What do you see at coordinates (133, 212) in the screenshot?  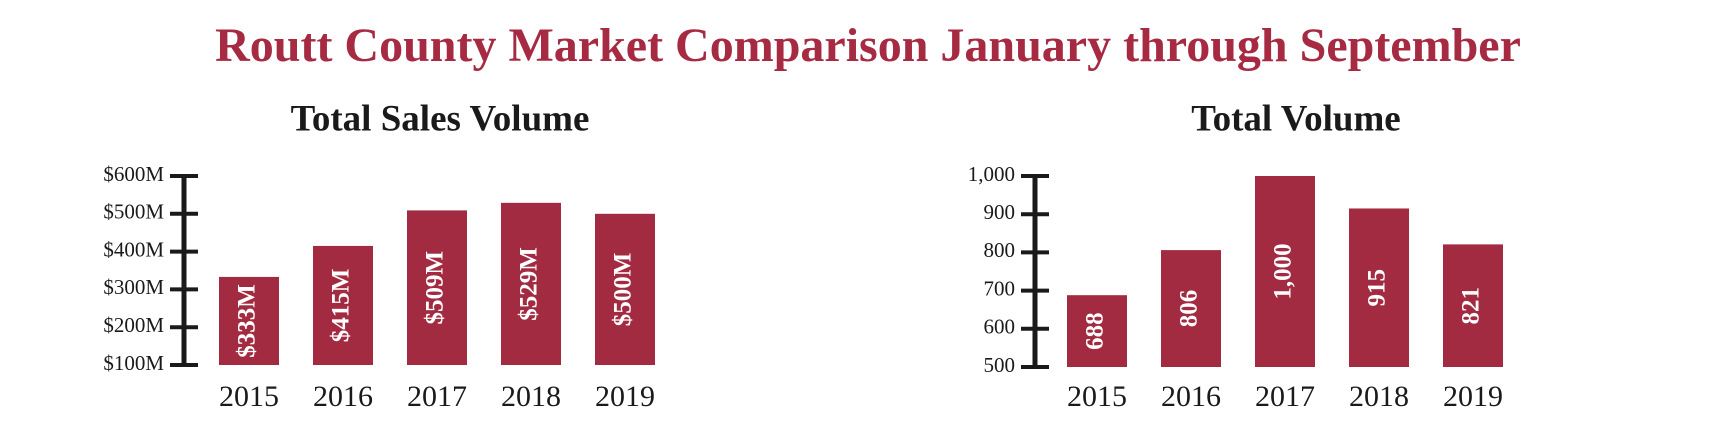 I see `y-tick-label: $500M` at bounding box center [133, 212].